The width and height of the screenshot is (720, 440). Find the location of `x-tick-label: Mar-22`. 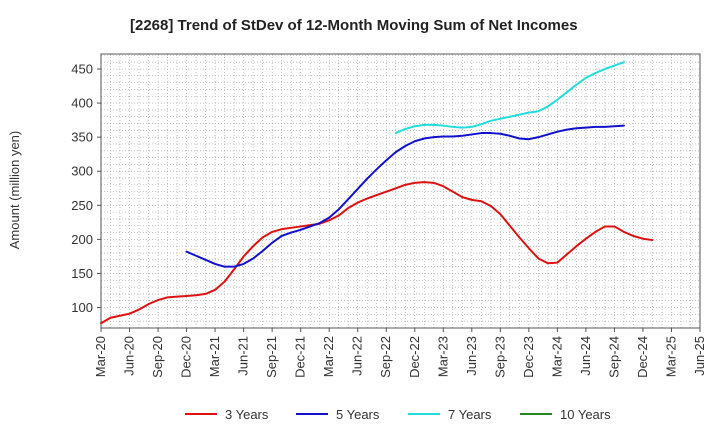

x-tick-label: Mar-22 is located at coordinates (328, 356).